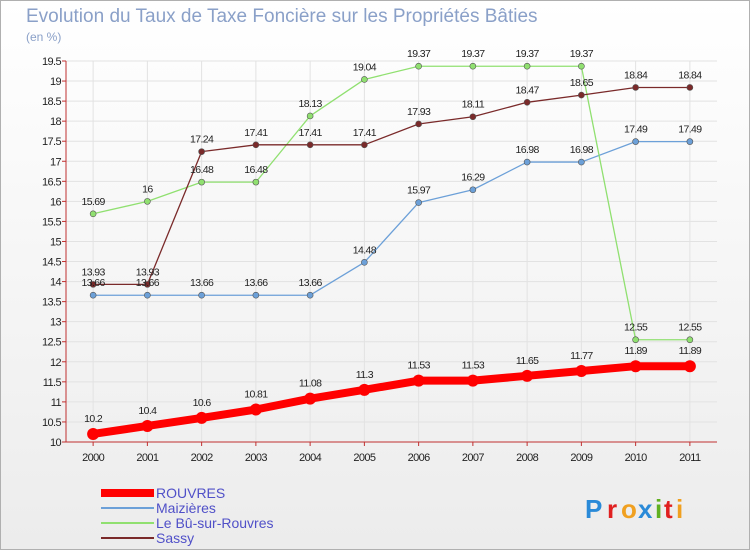 This screenshot has height=551, width=750. Describe the element at coordinates (51, 303) in the screenshot. I see `y-tick-label: 13.5` at that location.